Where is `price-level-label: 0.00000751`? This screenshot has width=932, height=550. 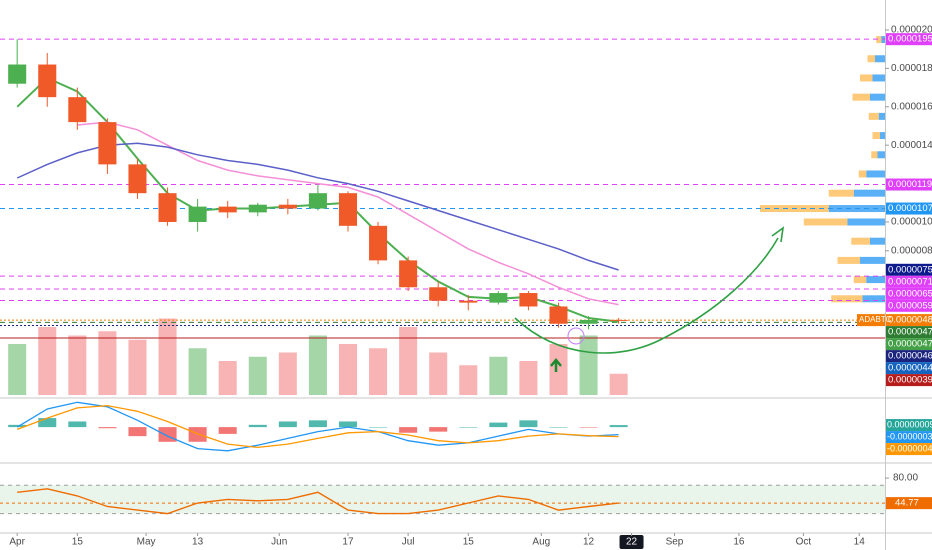
price-level-label: 0.00000751 is located at coordinates (910, 269).